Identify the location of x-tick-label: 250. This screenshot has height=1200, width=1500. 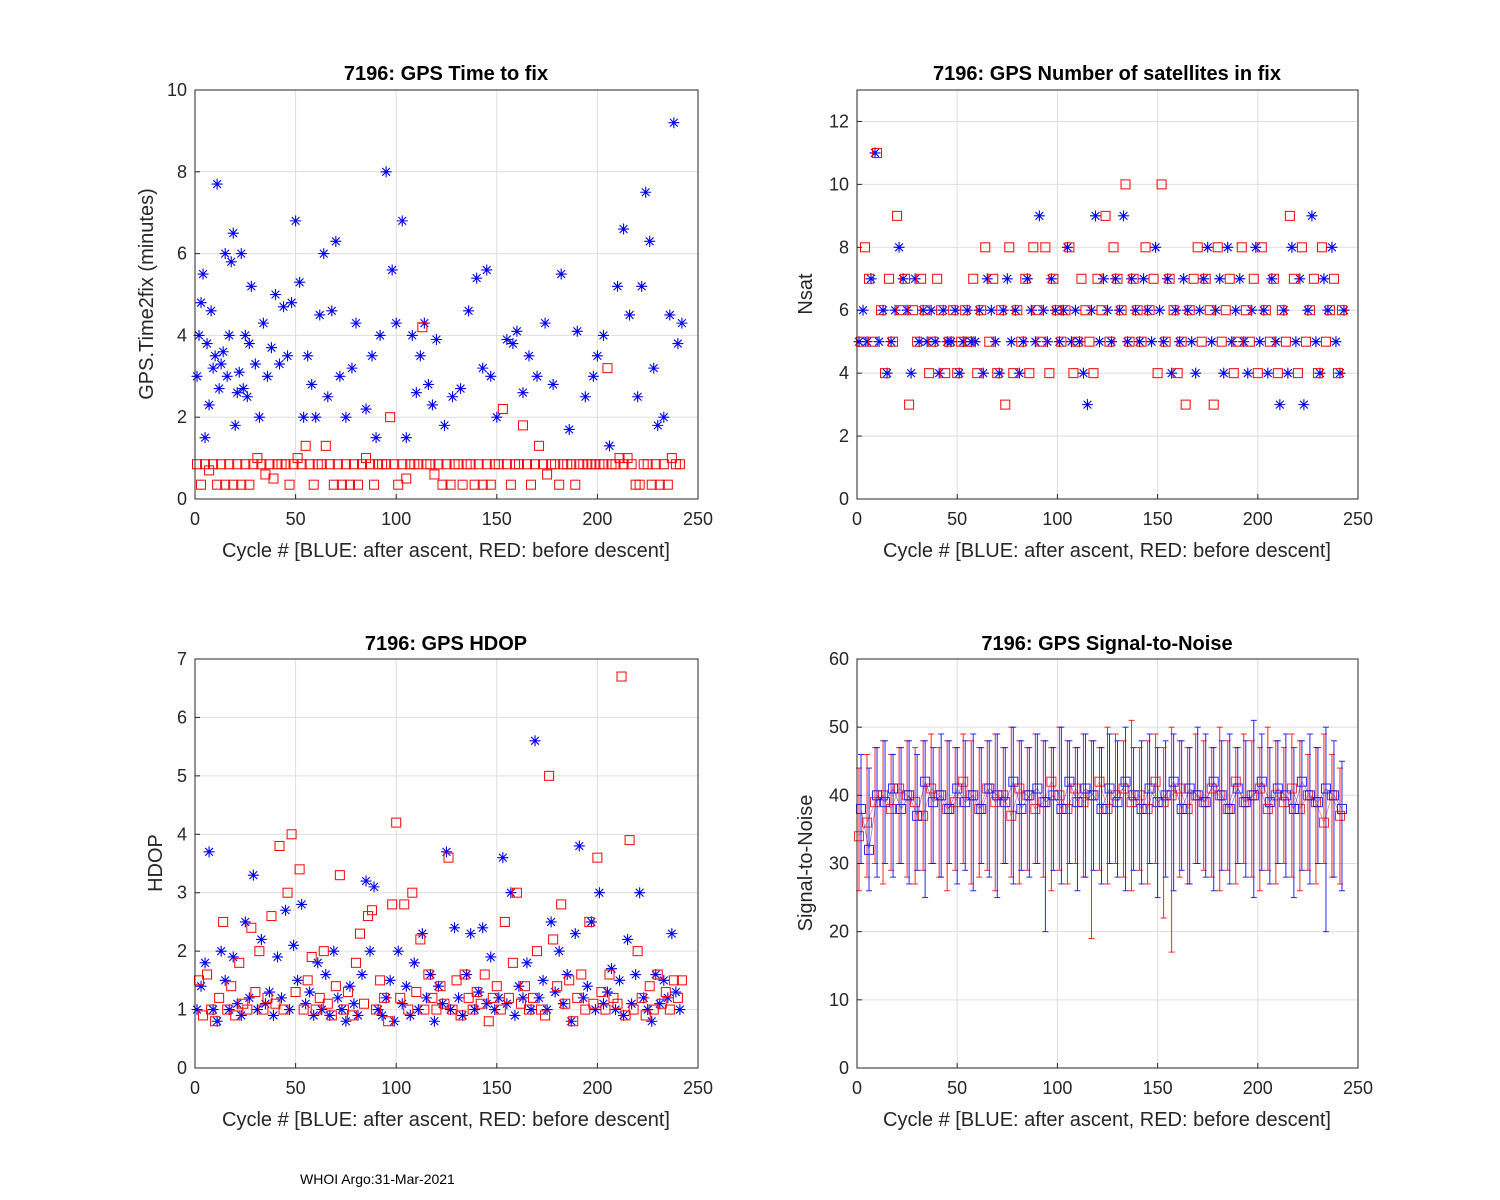
(698, 519).